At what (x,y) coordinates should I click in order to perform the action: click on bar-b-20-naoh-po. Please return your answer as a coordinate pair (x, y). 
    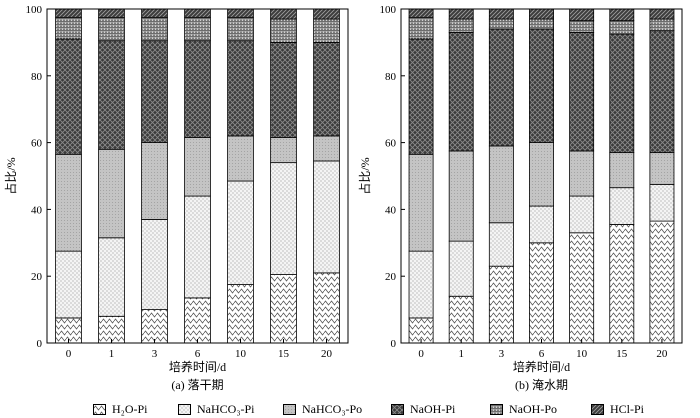
    Looking at the image, I should click on (662, 25).